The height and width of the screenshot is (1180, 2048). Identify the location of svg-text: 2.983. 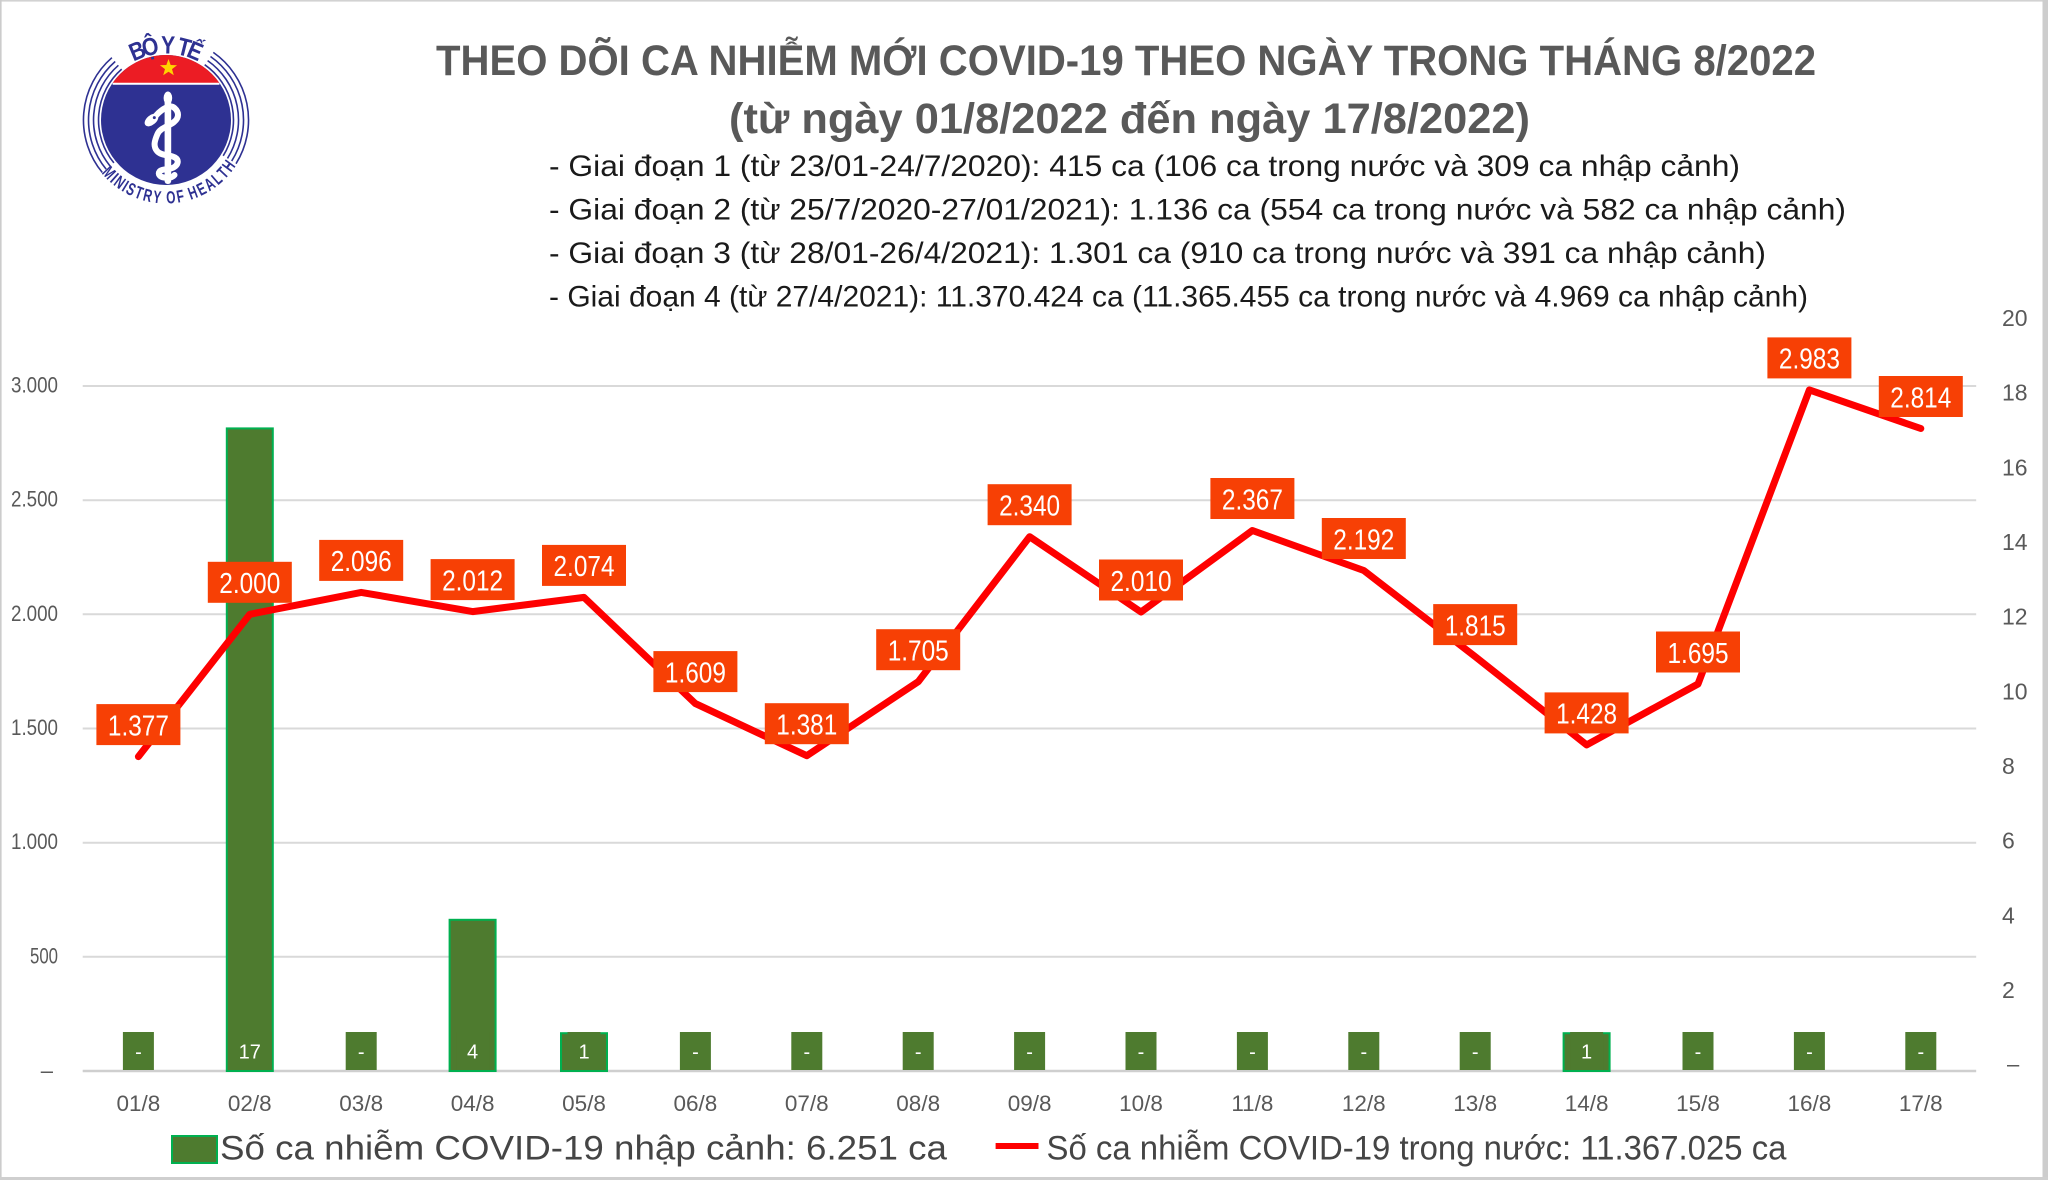
(1809, 360).